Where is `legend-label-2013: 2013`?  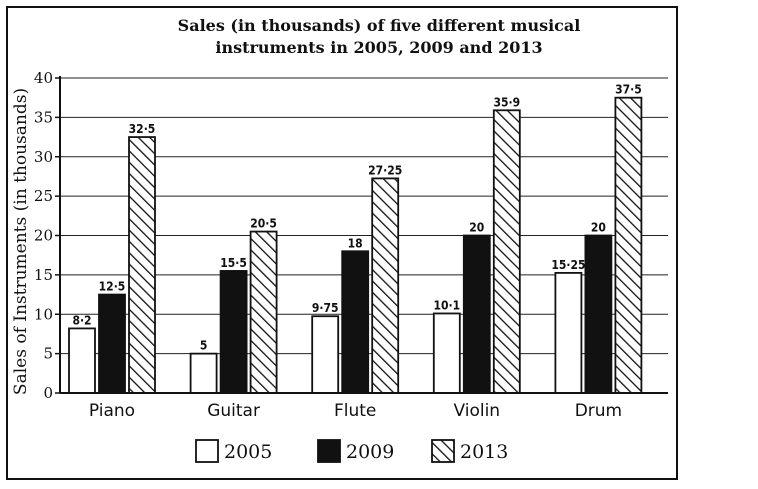
legend-label-2013: 2013 is located at coordinates (484, 452).